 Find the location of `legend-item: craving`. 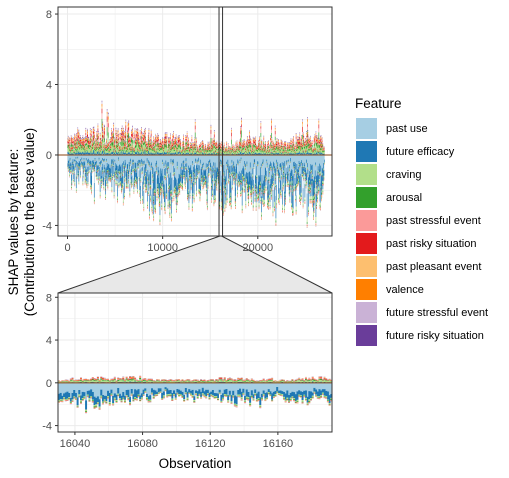

legend-item: craving is located at coordinates (388, 174).